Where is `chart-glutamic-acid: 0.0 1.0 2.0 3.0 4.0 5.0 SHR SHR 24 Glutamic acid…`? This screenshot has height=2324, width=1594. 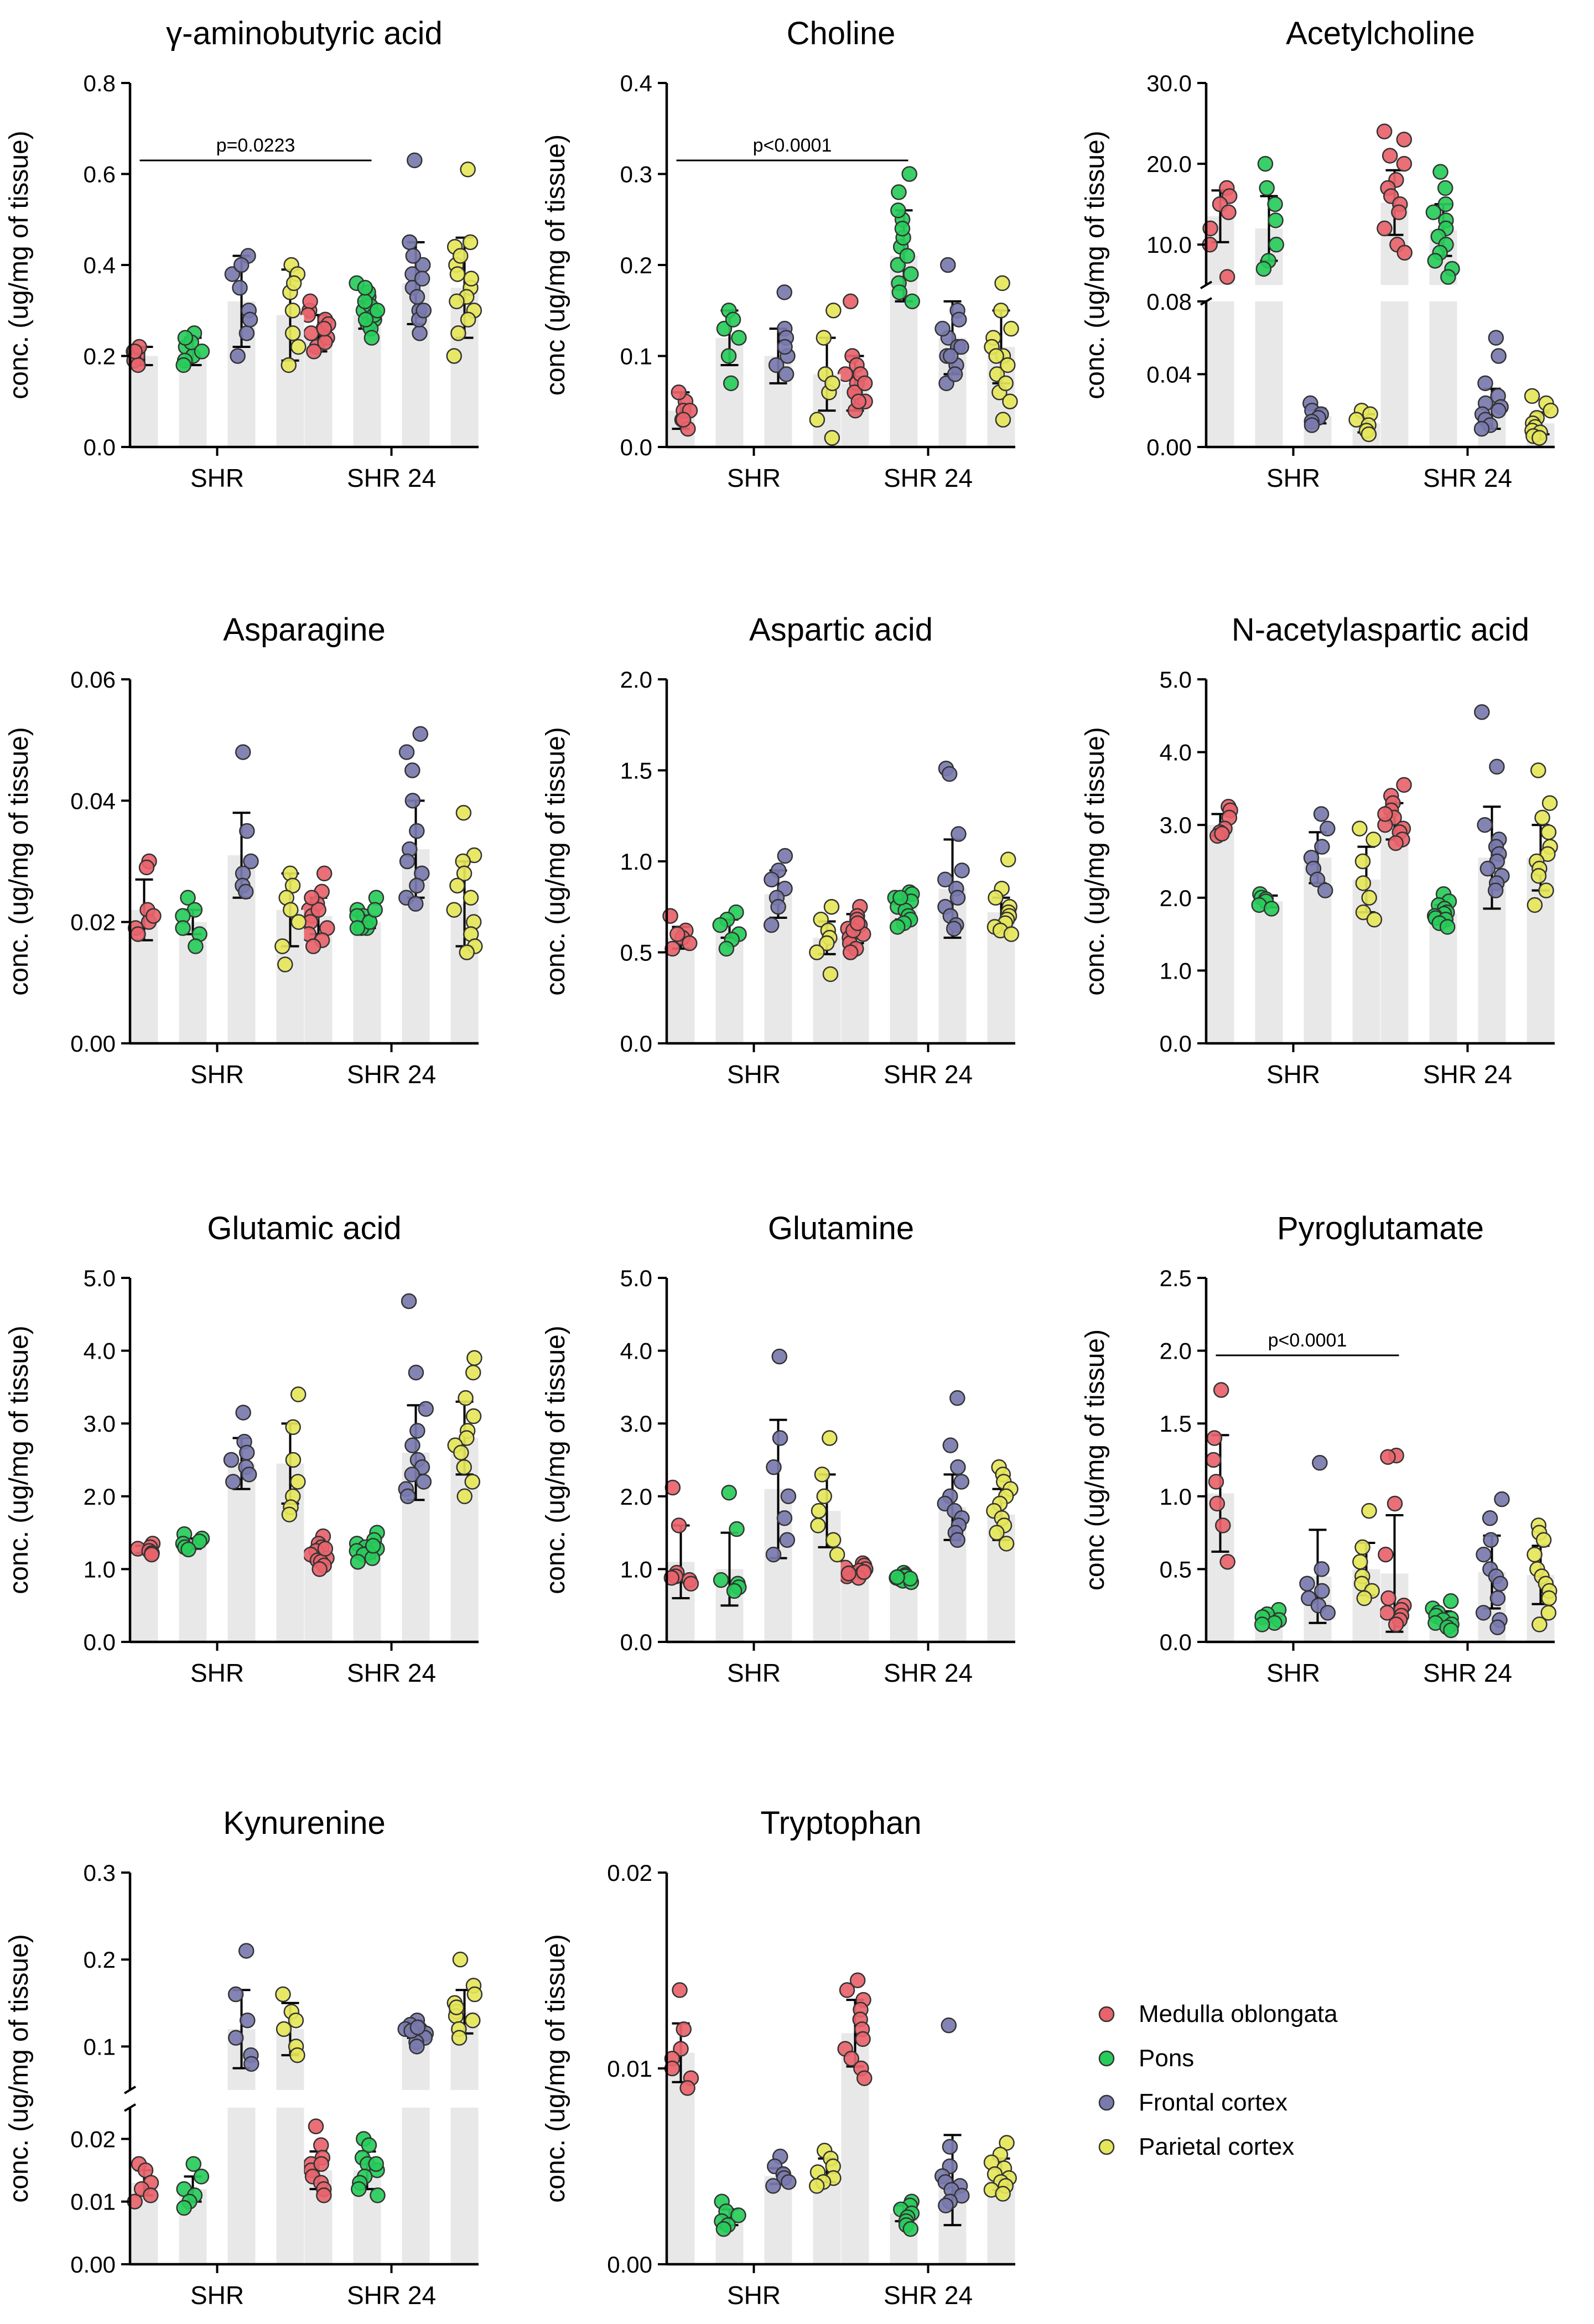
chart-glutamic-acid: 0.0 1.0 2.0 3.0 4.0 5.0 SHR SHR 24 Glutamic acid… is located at coordinates (243, 1448).